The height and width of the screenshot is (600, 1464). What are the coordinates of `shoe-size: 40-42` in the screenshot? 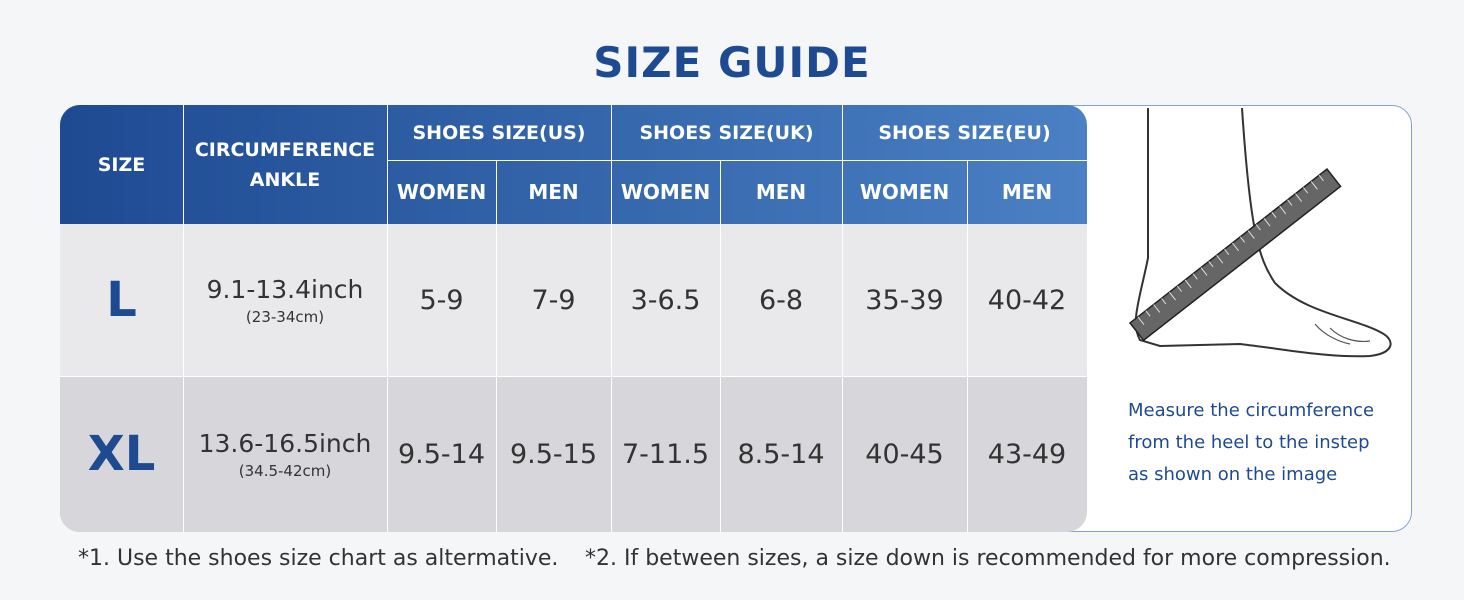 It's located at (1027, 300).